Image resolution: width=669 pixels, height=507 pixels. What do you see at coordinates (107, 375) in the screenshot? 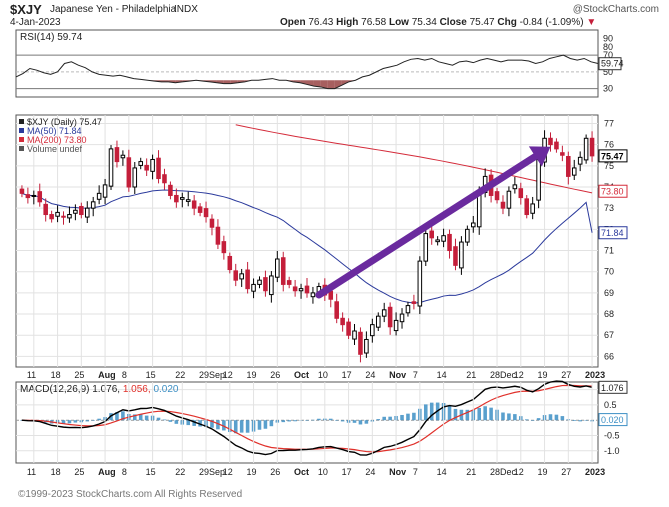
I see `price-x-tick-label: Aug` at bounding box center [107, 375].